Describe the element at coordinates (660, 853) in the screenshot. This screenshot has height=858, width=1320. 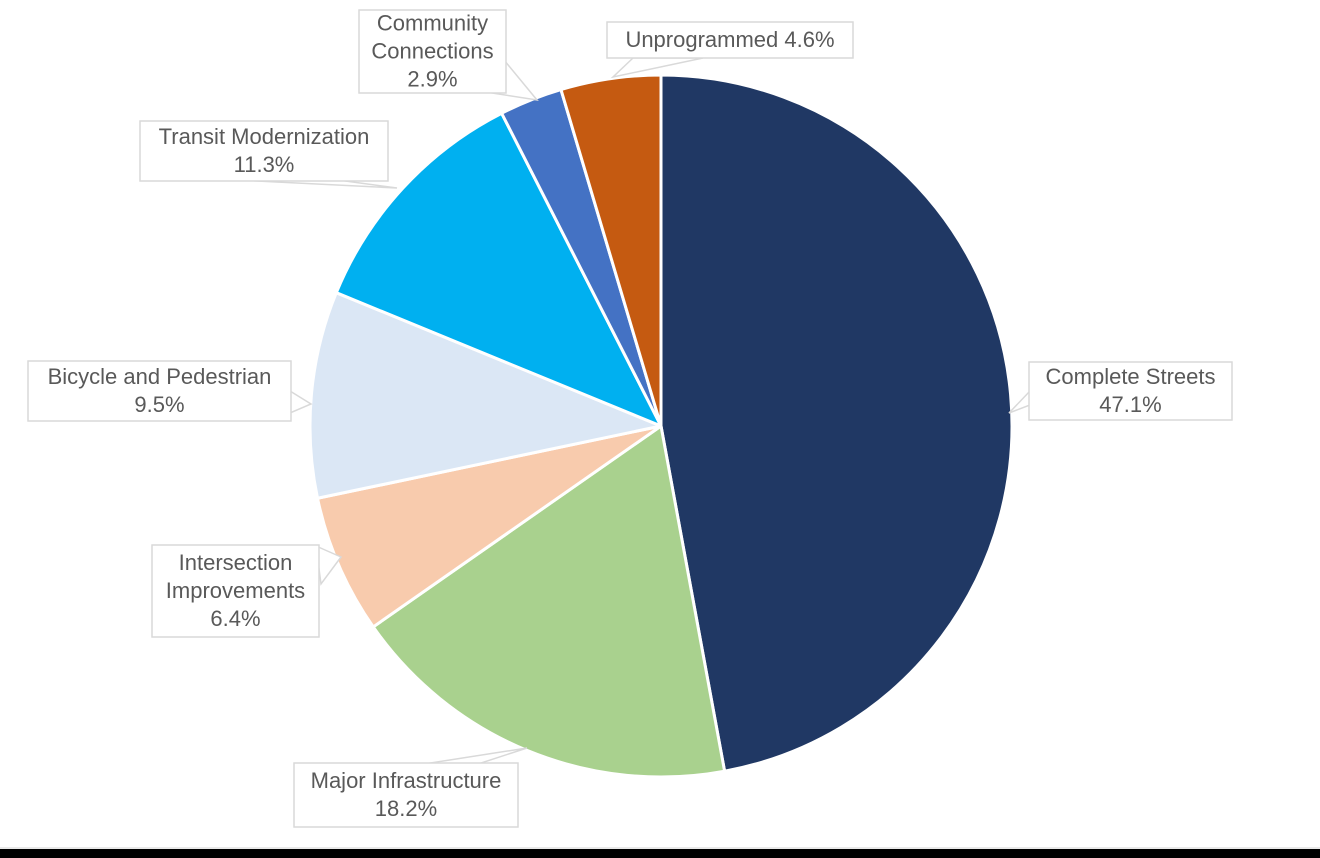
I see `bottom-bar` at that location.